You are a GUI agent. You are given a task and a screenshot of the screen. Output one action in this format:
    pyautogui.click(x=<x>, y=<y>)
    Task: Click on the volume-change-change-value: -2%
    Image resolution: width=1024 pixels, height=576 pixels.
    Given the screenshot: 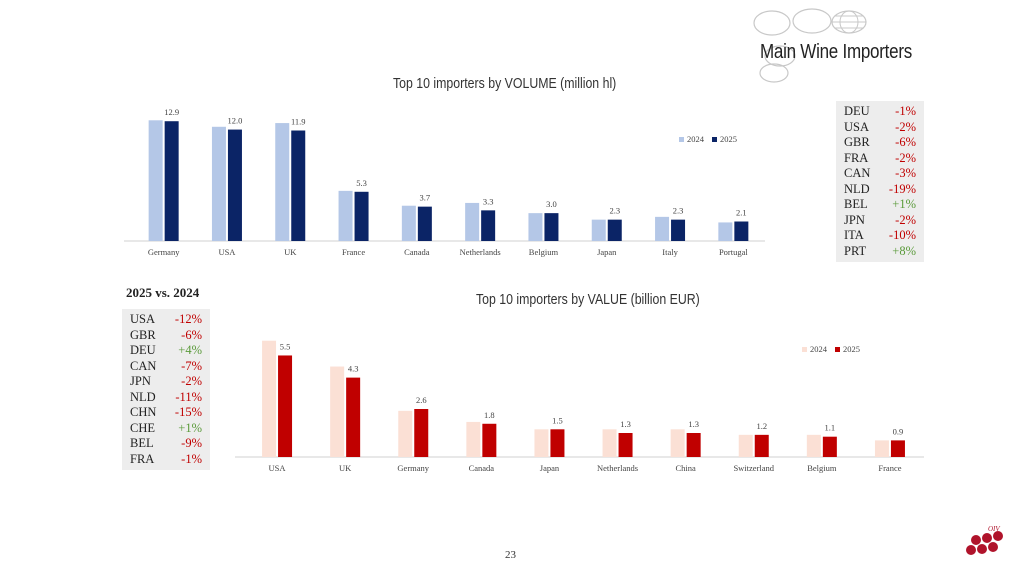 What is the action you would take?
    pyautogui.click(x=905, y=157)
    